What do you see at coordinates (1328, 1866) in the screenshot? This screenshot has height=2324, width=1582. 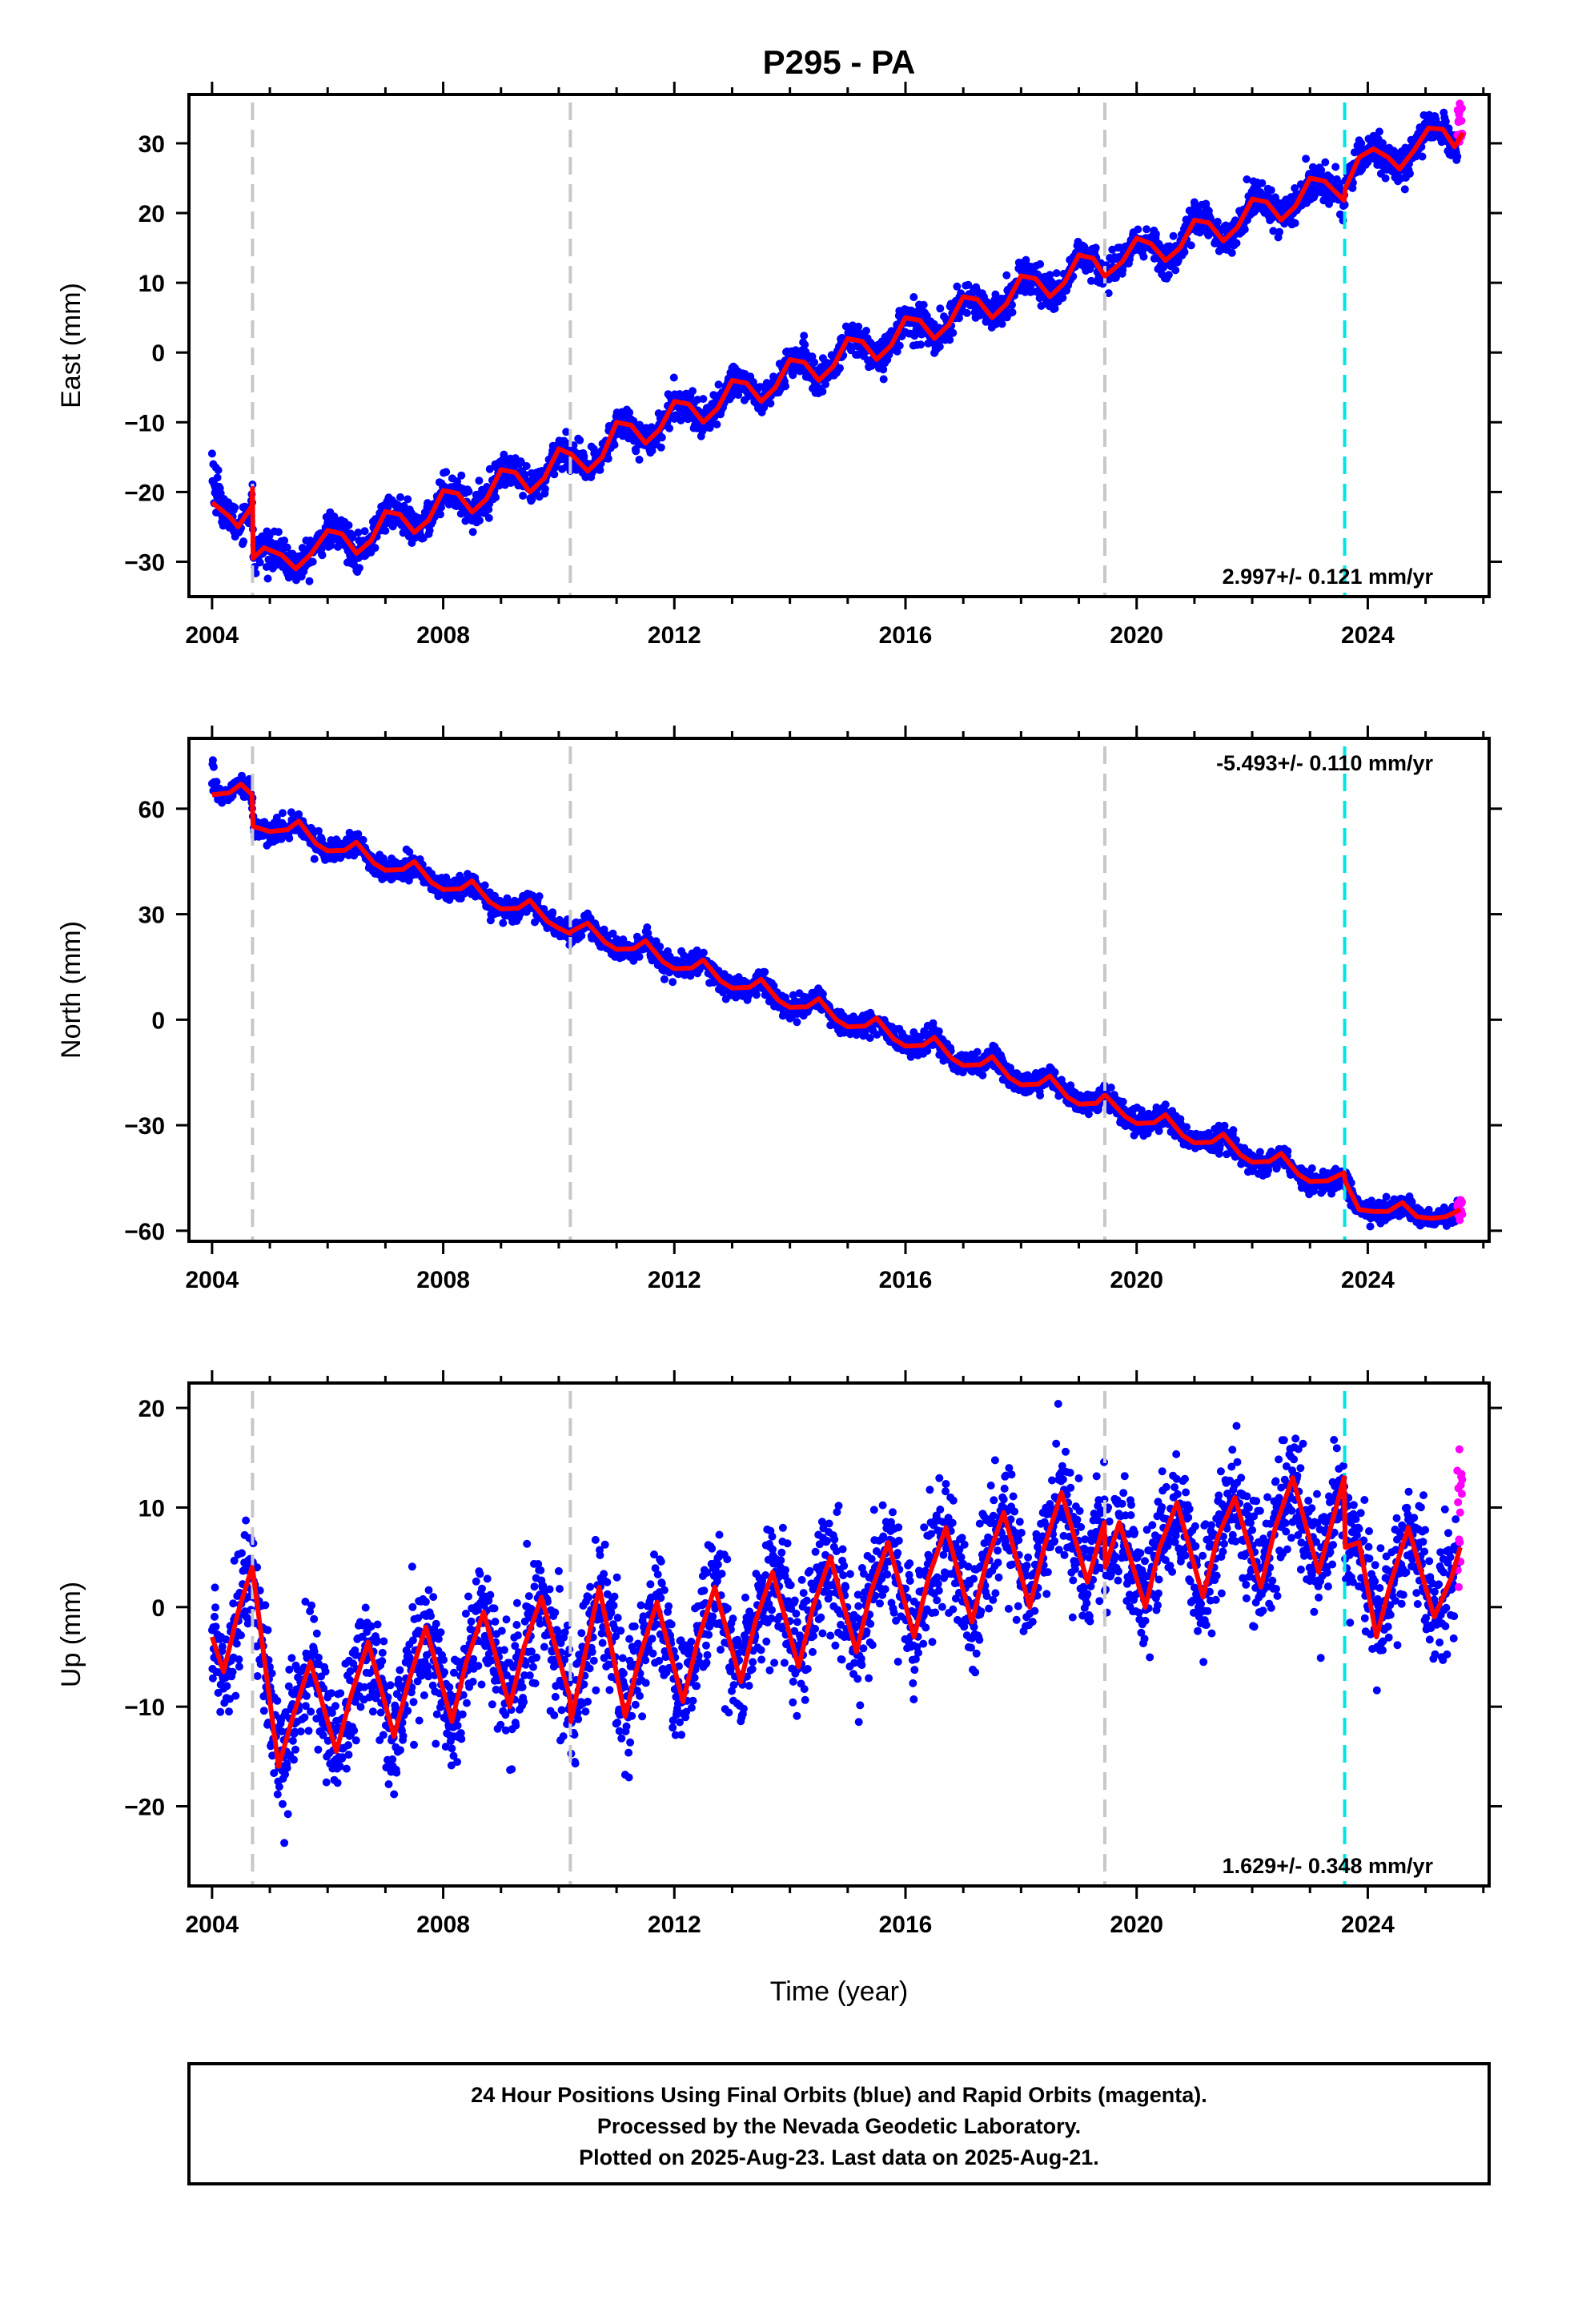 I see `velocity-label: 1.629+/- 0.348 mm/yr` at bounding box center [1328, 1866].